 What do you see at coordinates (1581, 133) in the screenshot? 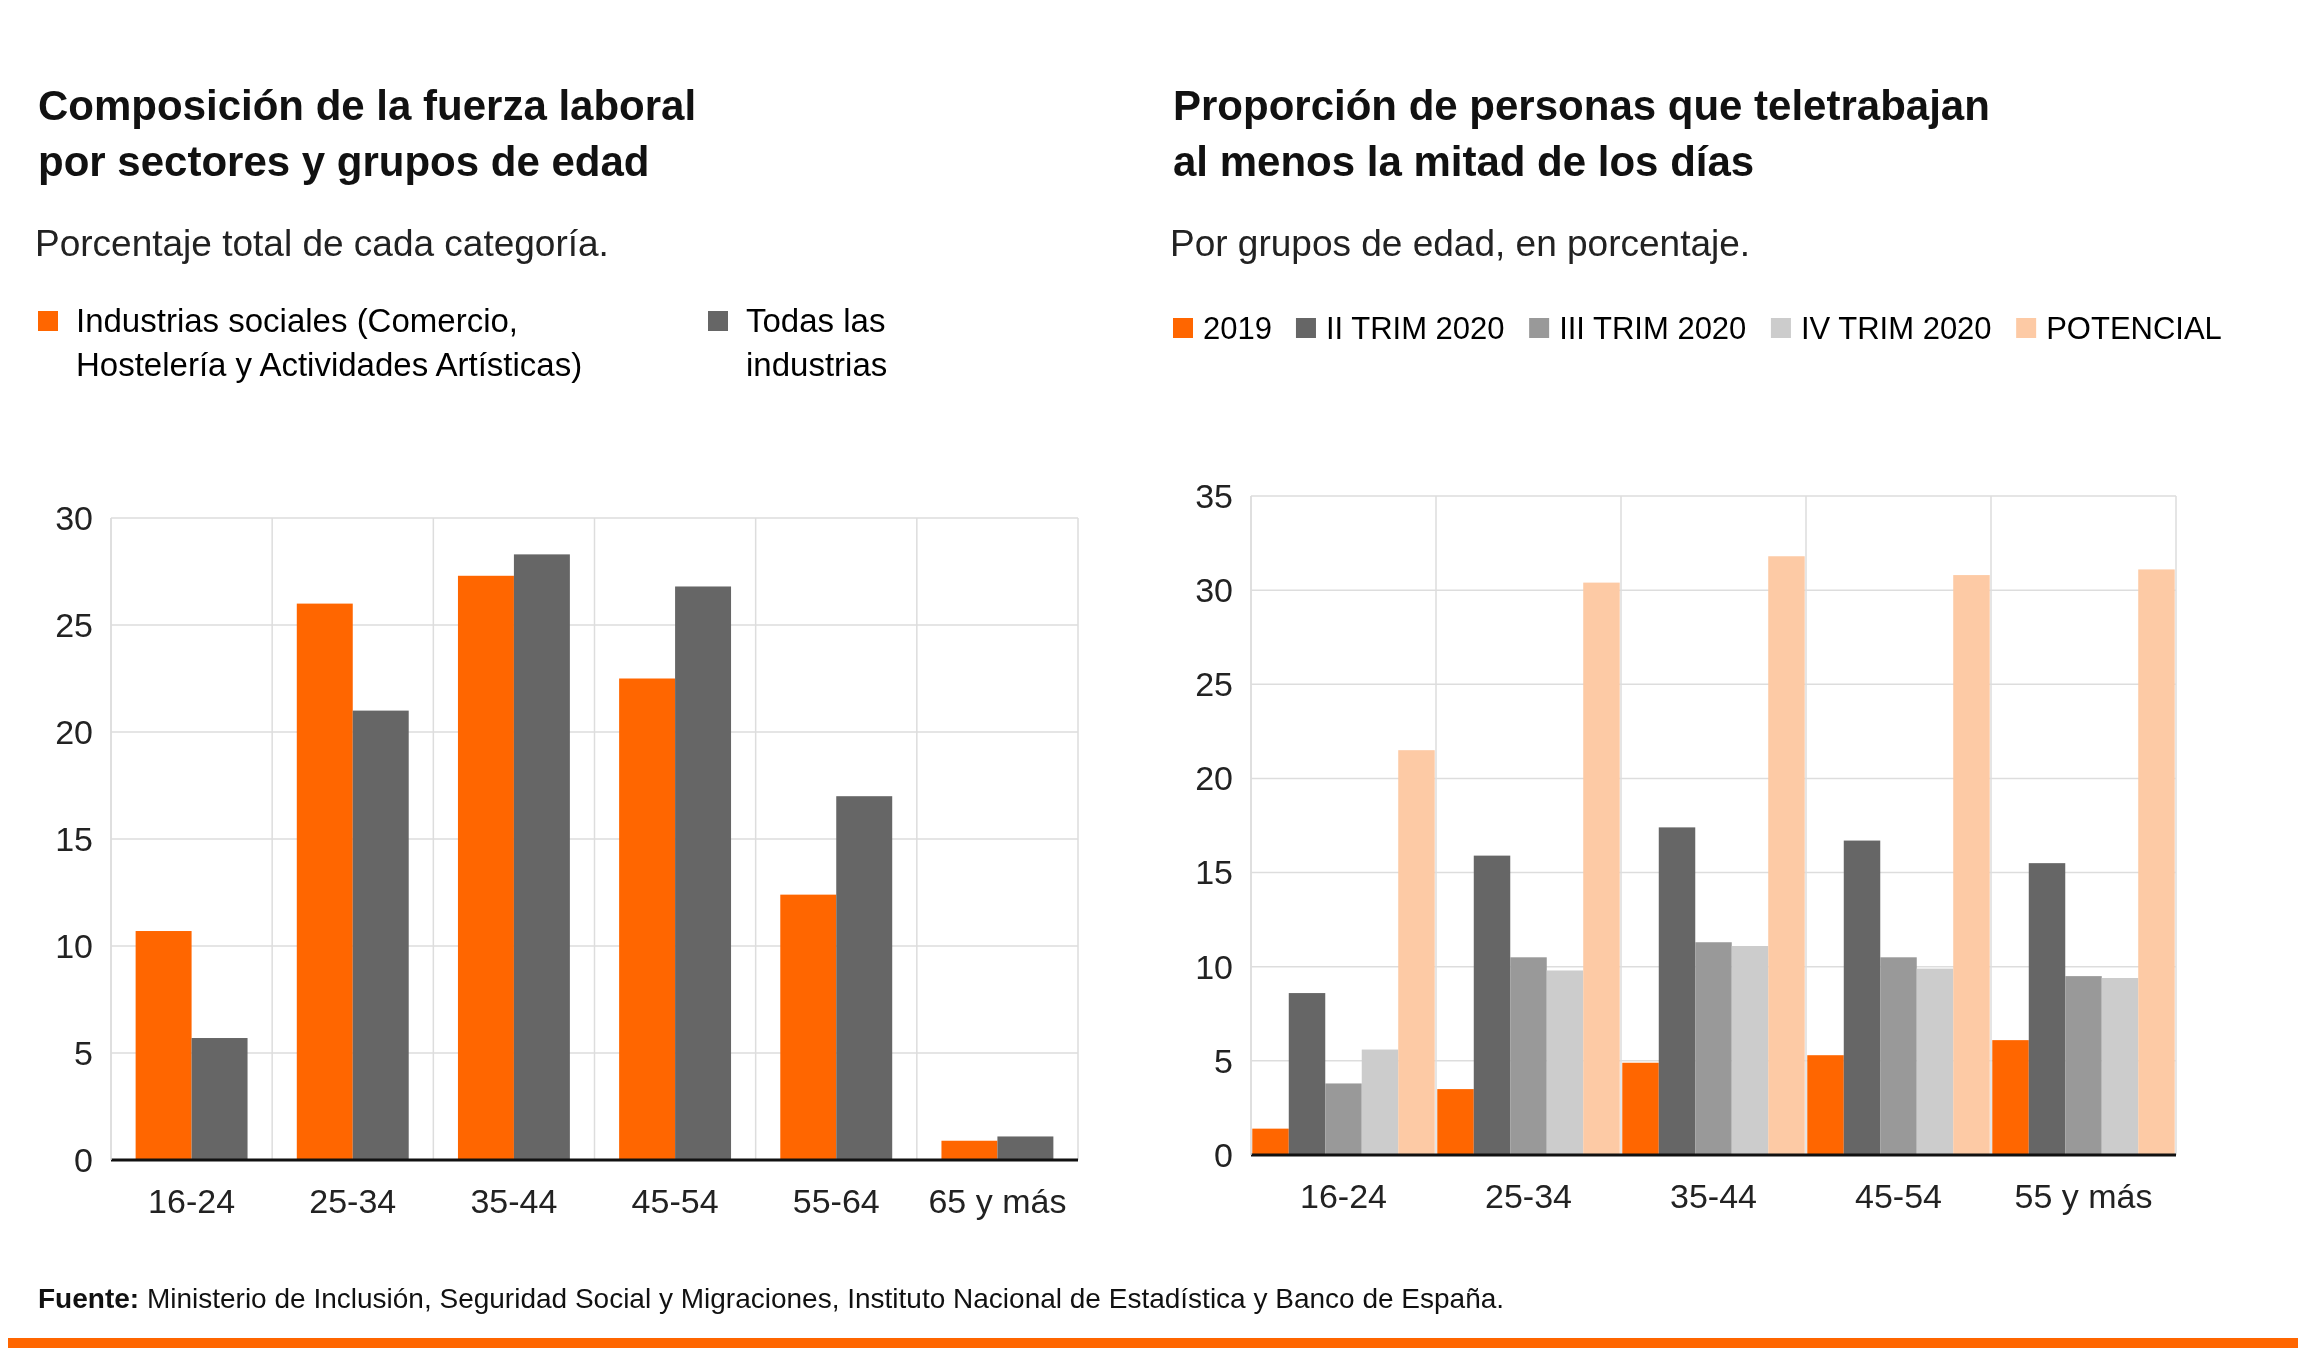
I see `chart-title: Proporción de personas que teletrabajan al menos la mitad de los días` at bounding box center [1581, 133].